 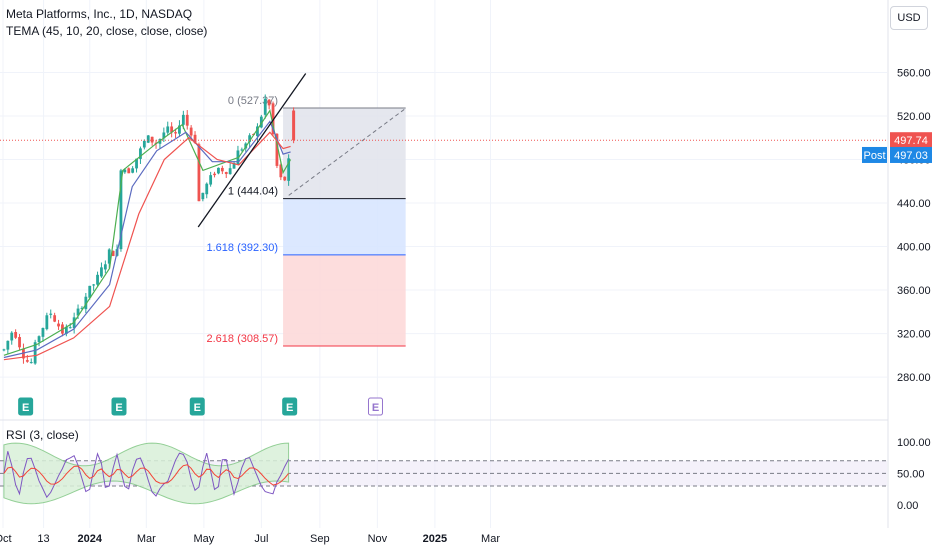 I want to click on rsi-label: RSI (3, close), so click(x=42, y=435).